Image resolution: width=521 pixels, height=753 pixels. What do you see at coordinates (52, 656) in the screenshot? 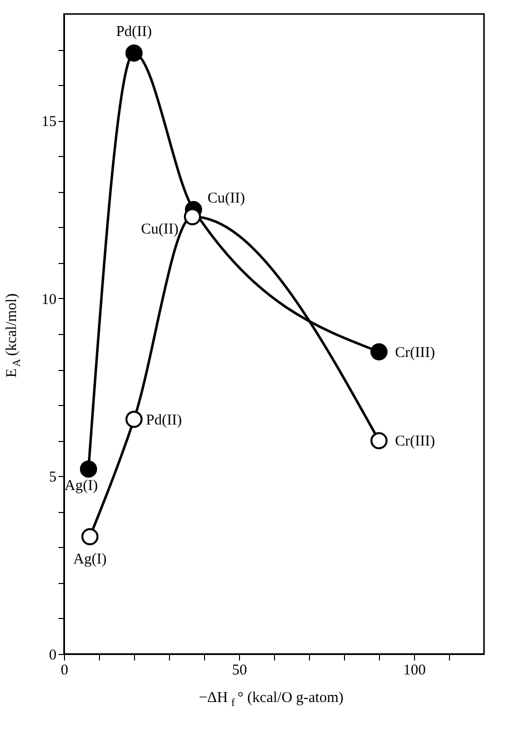
I see `y-tick-label: 0` at bounding box center [52, 656].